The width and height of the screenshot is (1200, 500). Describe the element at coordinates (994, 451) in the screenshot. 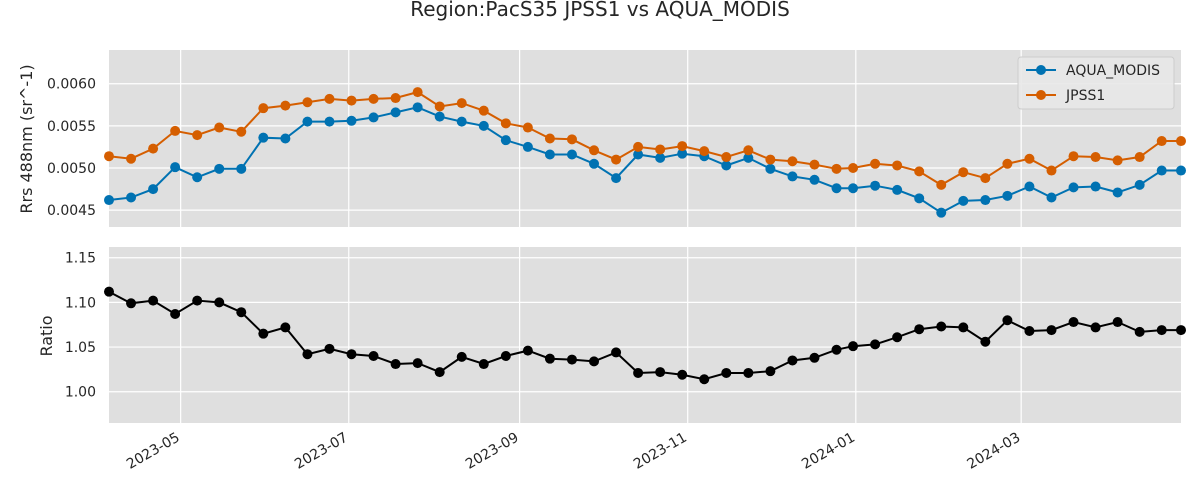

I see `x-tick-label: 2024-03` at that location.